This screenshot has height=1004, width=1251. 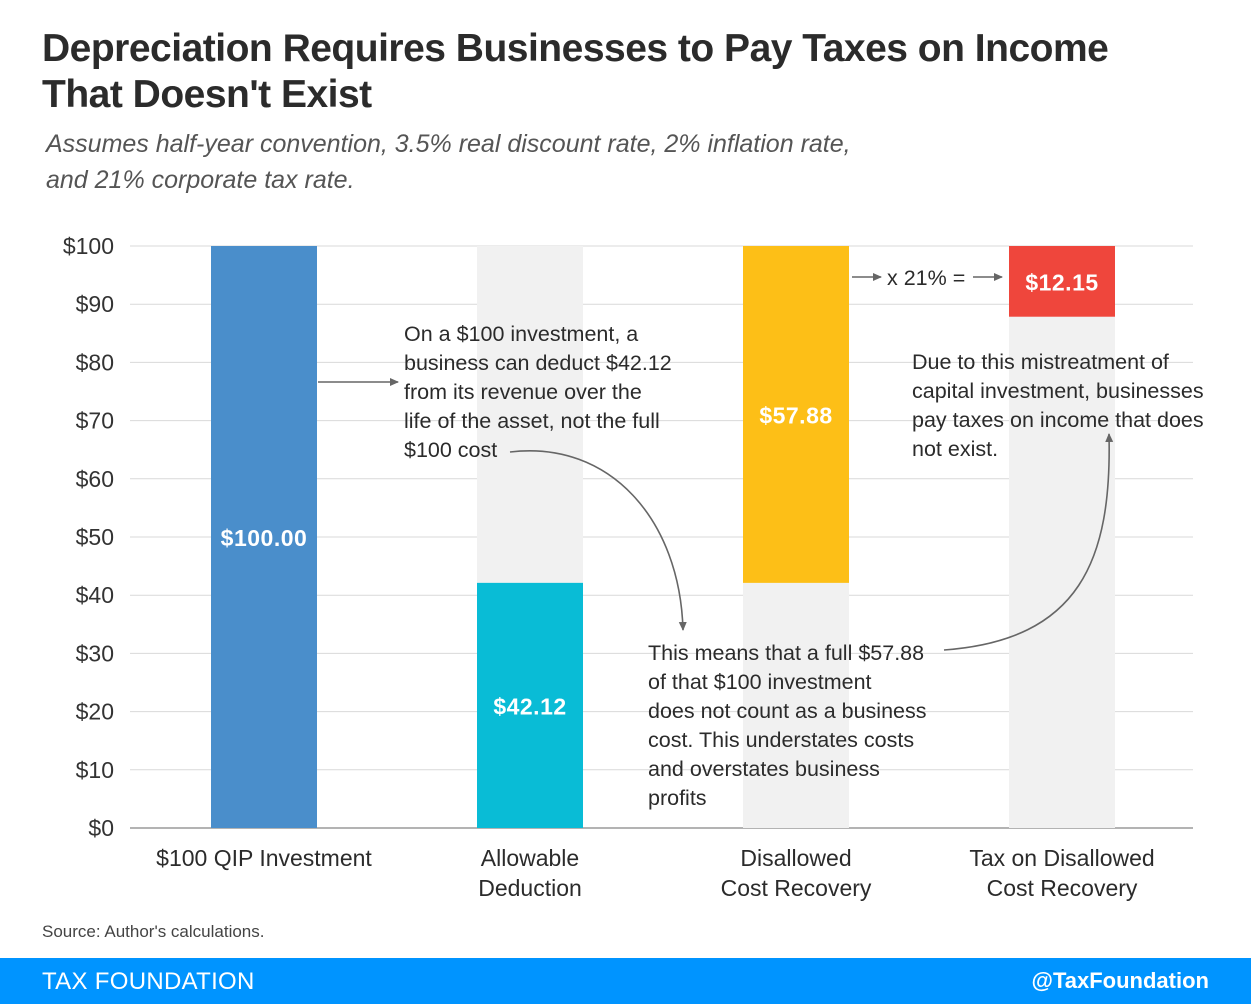 What do you see at coordinates (95, 362) in the screenshot?
I see `y-tick-label: $80` at bounding box center [95, 362].